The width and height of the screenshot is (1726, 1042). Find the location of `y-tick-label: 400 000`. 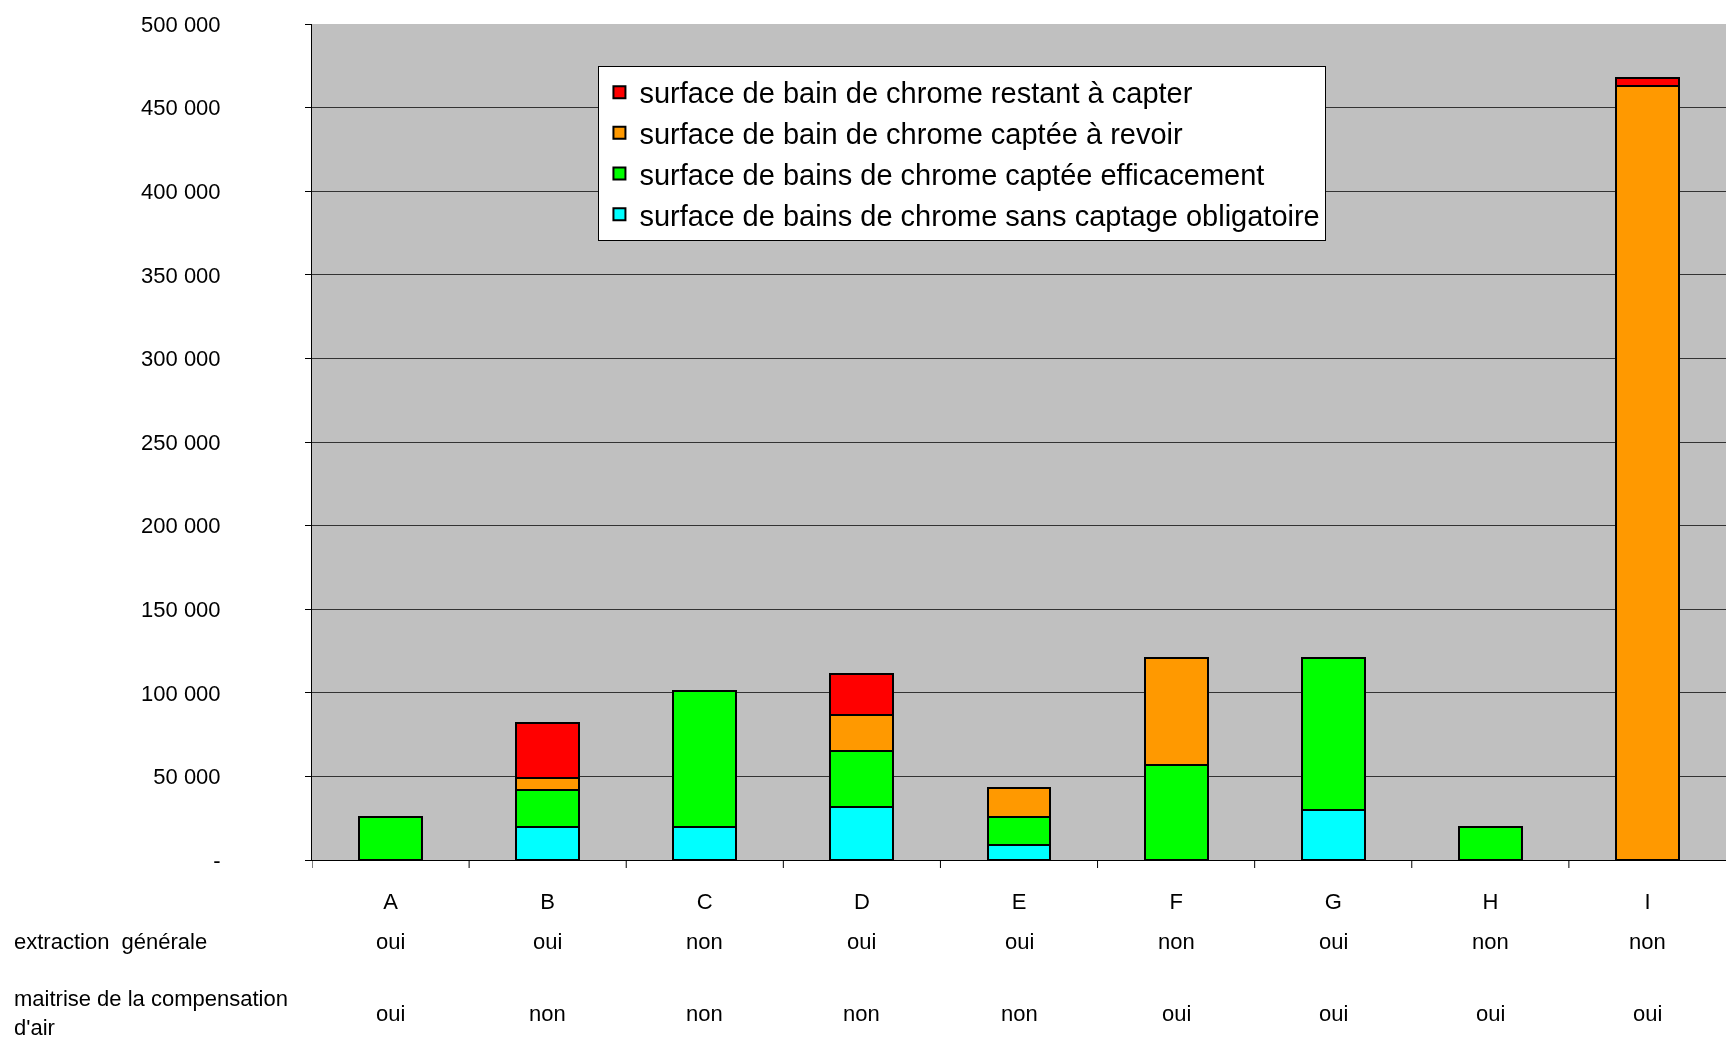

y-tick-label: 400 000 is located at coordinates (181, 191).